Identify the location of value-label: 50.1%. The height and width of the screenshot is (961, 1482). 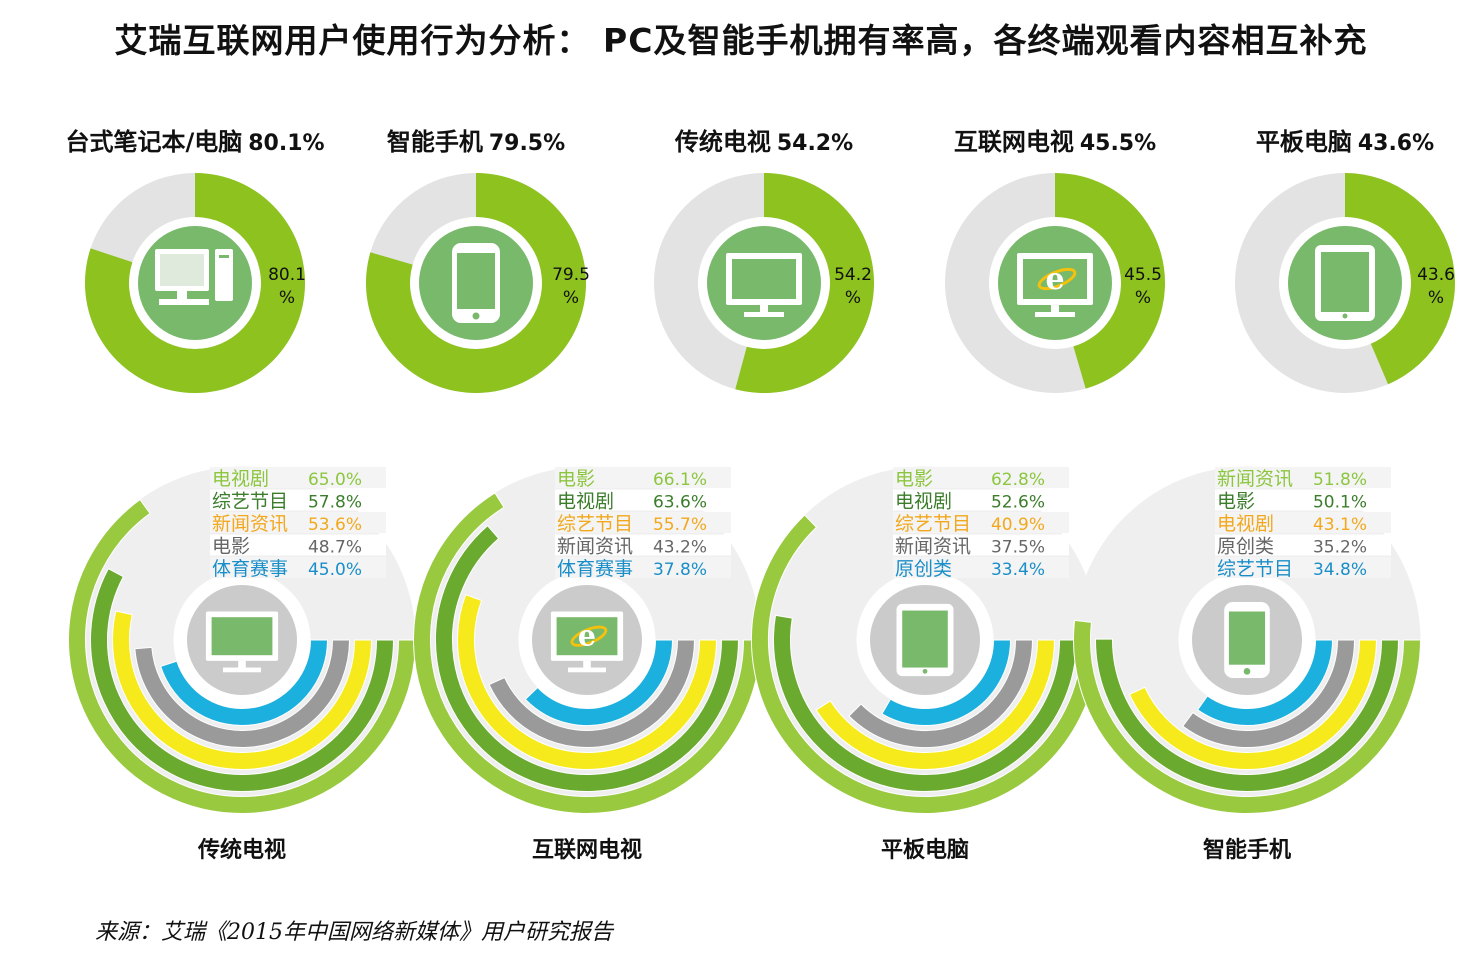
(1340, 503).